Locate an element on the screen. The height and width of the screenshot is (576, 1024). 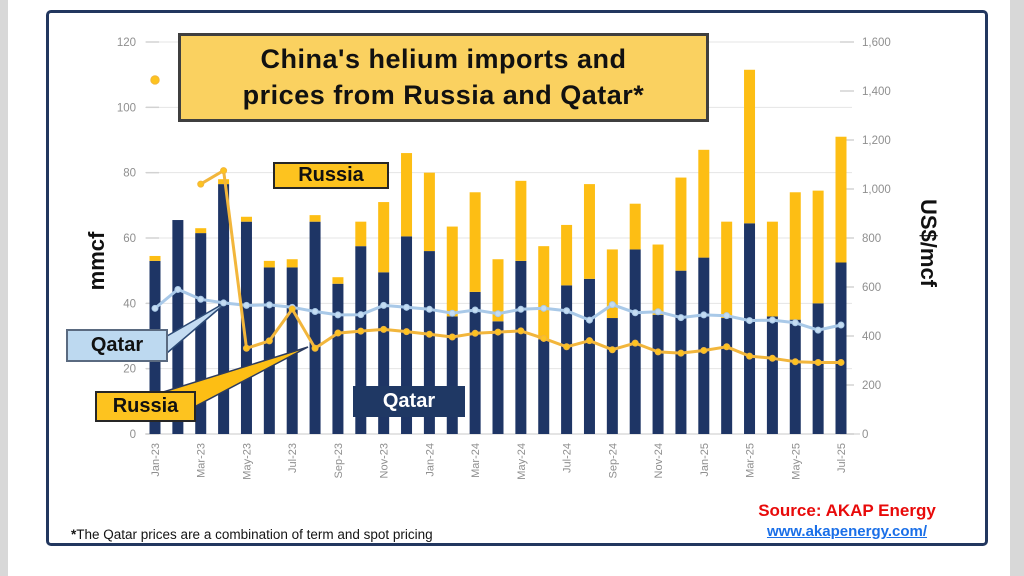
qatar-bars-label: Qatar is located at coordinates (409, 401).